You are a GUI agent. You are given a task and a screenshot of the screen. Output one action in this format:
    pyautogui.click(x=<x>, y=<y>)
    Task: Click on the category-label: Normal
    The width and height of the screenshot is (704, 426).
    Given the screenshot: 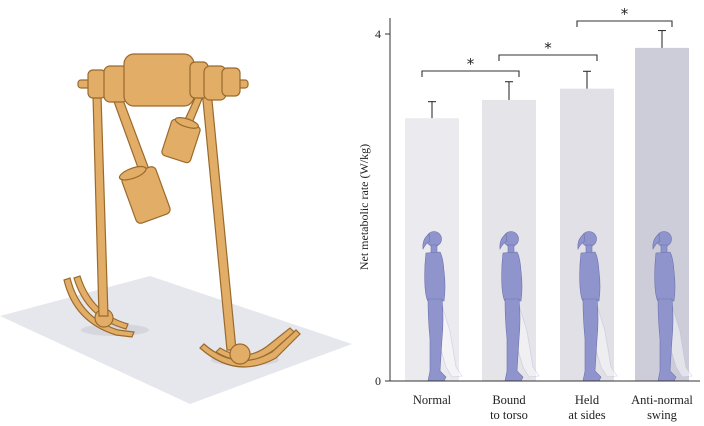 What is the action you would take?
    pyautogui.click(x=432, y=400)
    